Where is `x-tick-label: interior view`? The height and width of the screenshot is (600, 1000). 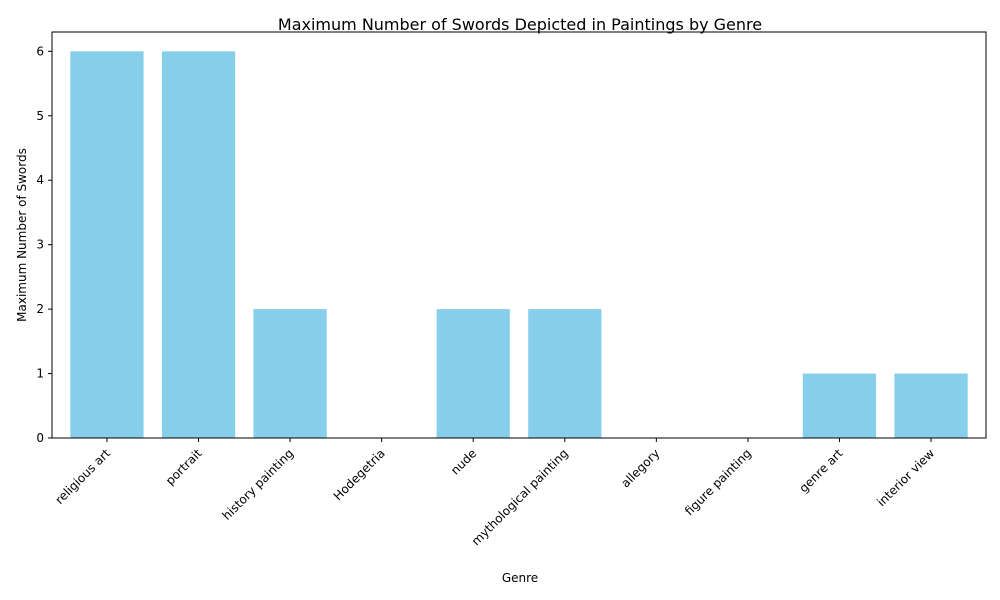
x-tick-label: interior view is located at coordinates (905, 477).